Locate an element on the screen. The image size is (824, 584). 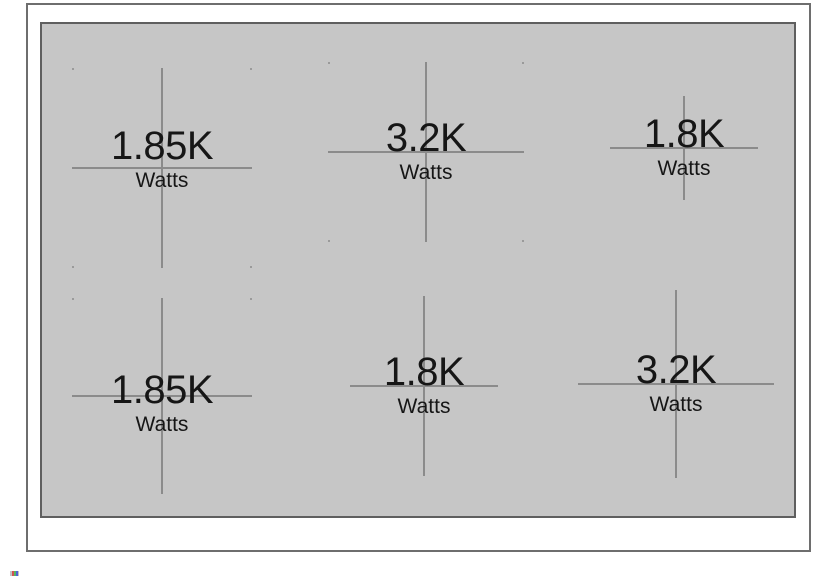
burner-bottom-center: 1.8K Watts is located at coordinates (424, 386).